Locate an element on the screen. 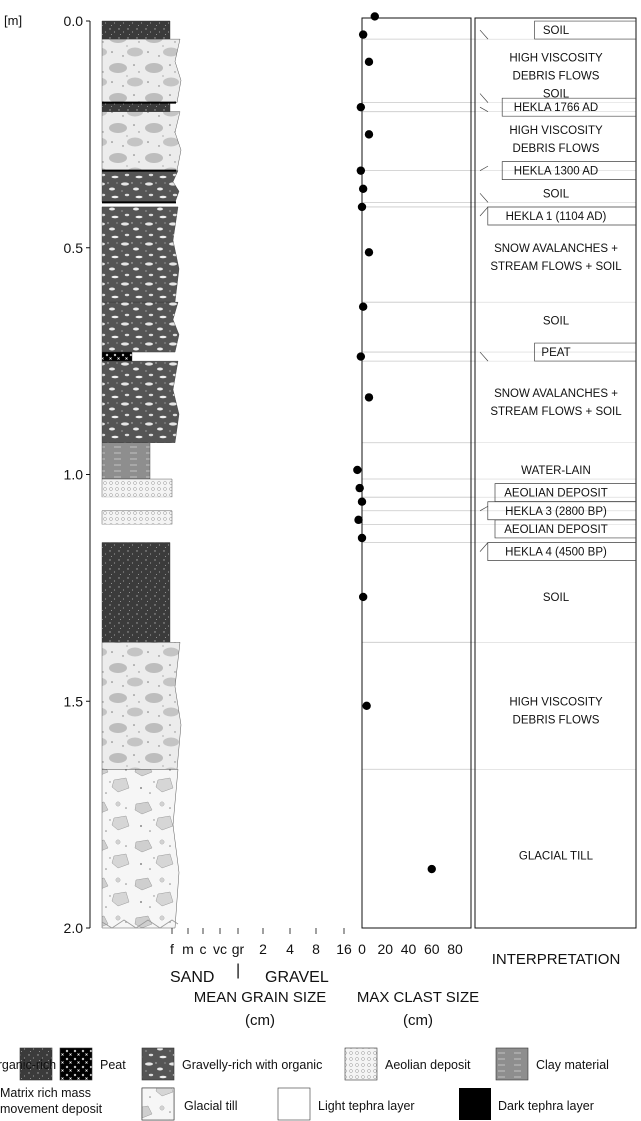 Image resolution: width=641 pixels, height=1121 pixels. legend-label: Aeolian deposit is located at coordinates (428, 1065).